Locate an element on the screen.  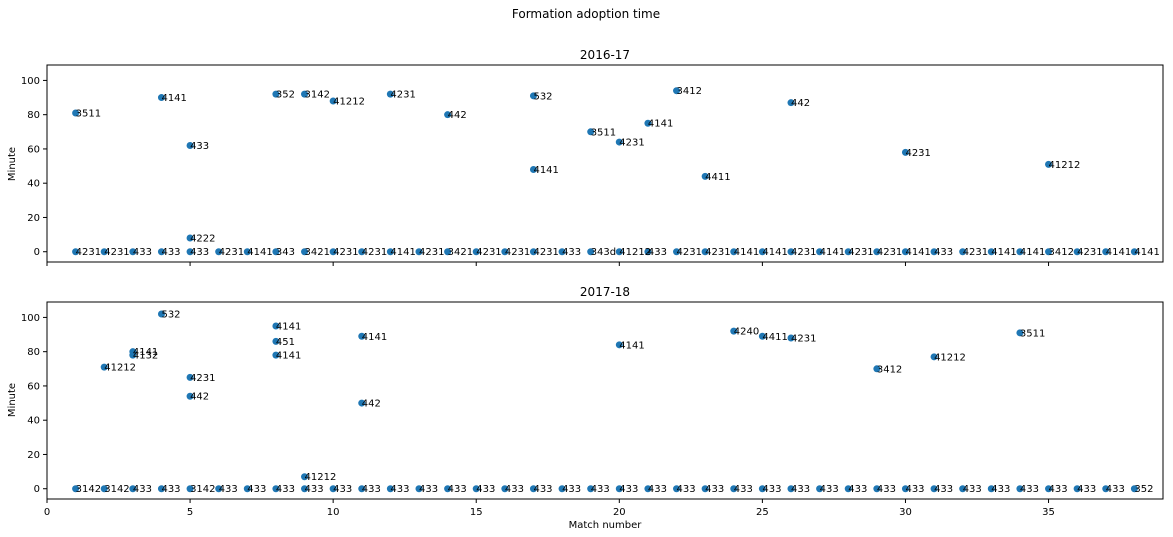
y-tick-label: 40 is located at coordinates (33, 184).